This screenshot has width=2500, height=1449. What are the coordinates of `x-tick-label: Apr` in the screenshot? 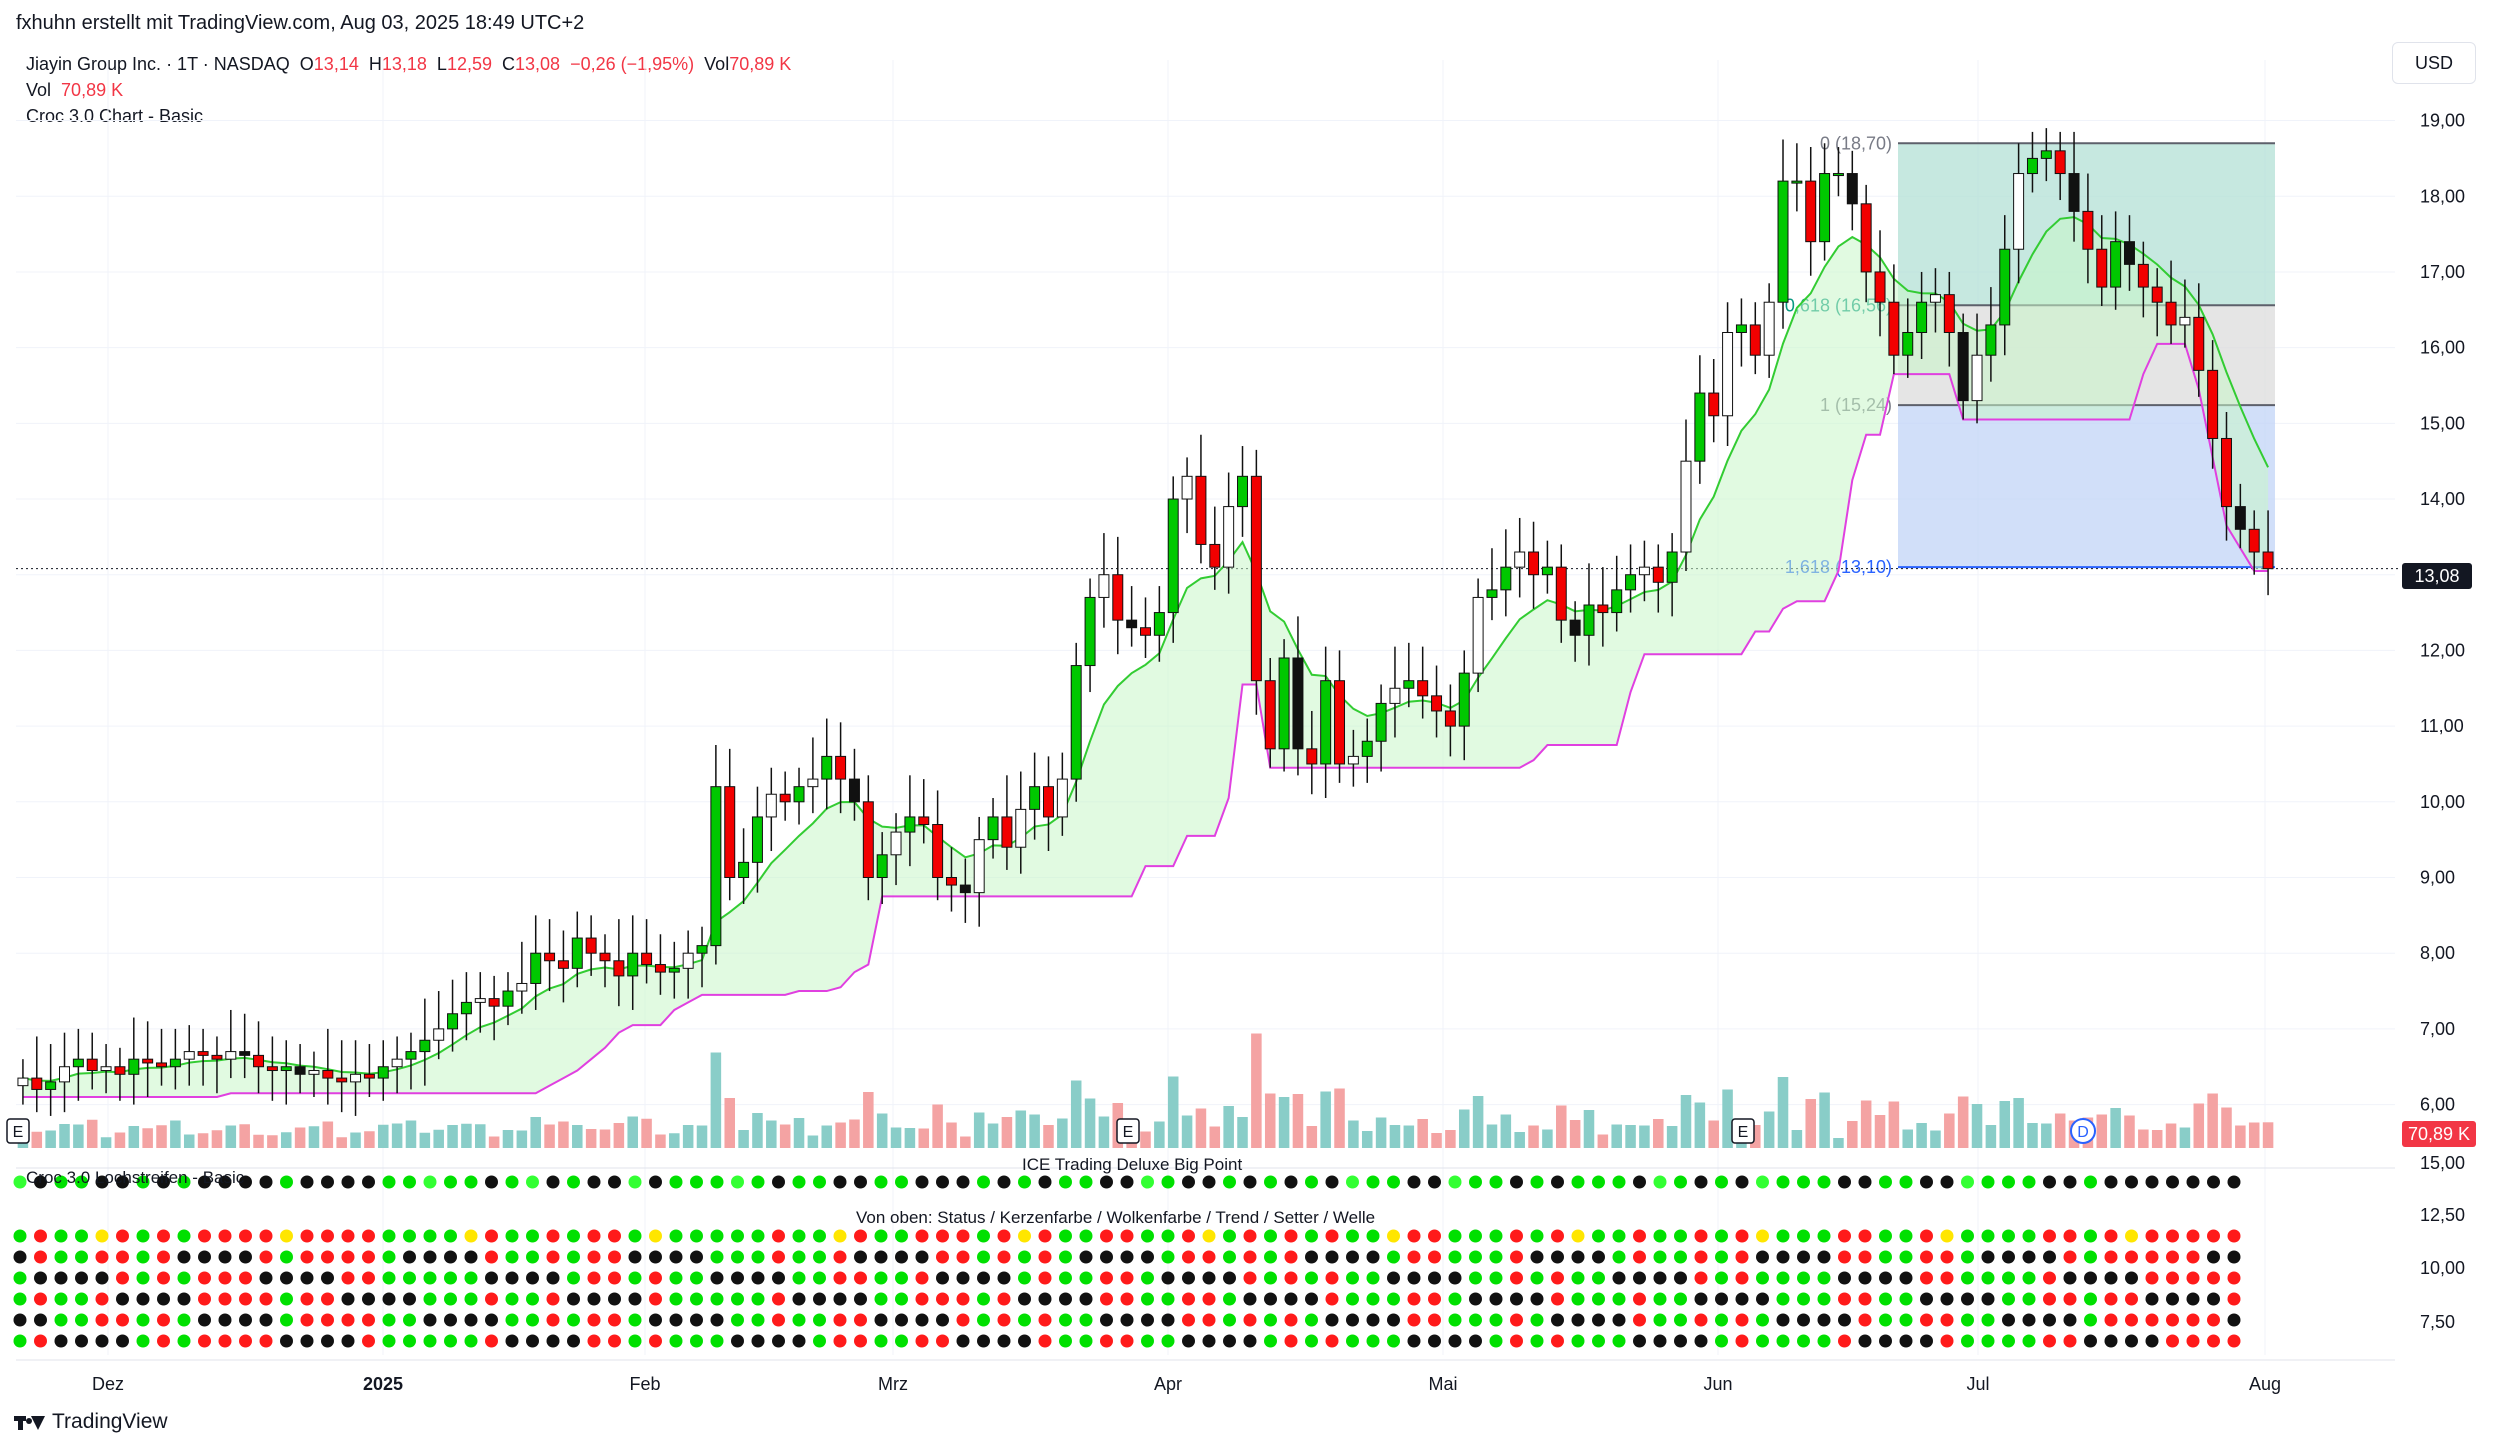 It's located at (1168, 1384).